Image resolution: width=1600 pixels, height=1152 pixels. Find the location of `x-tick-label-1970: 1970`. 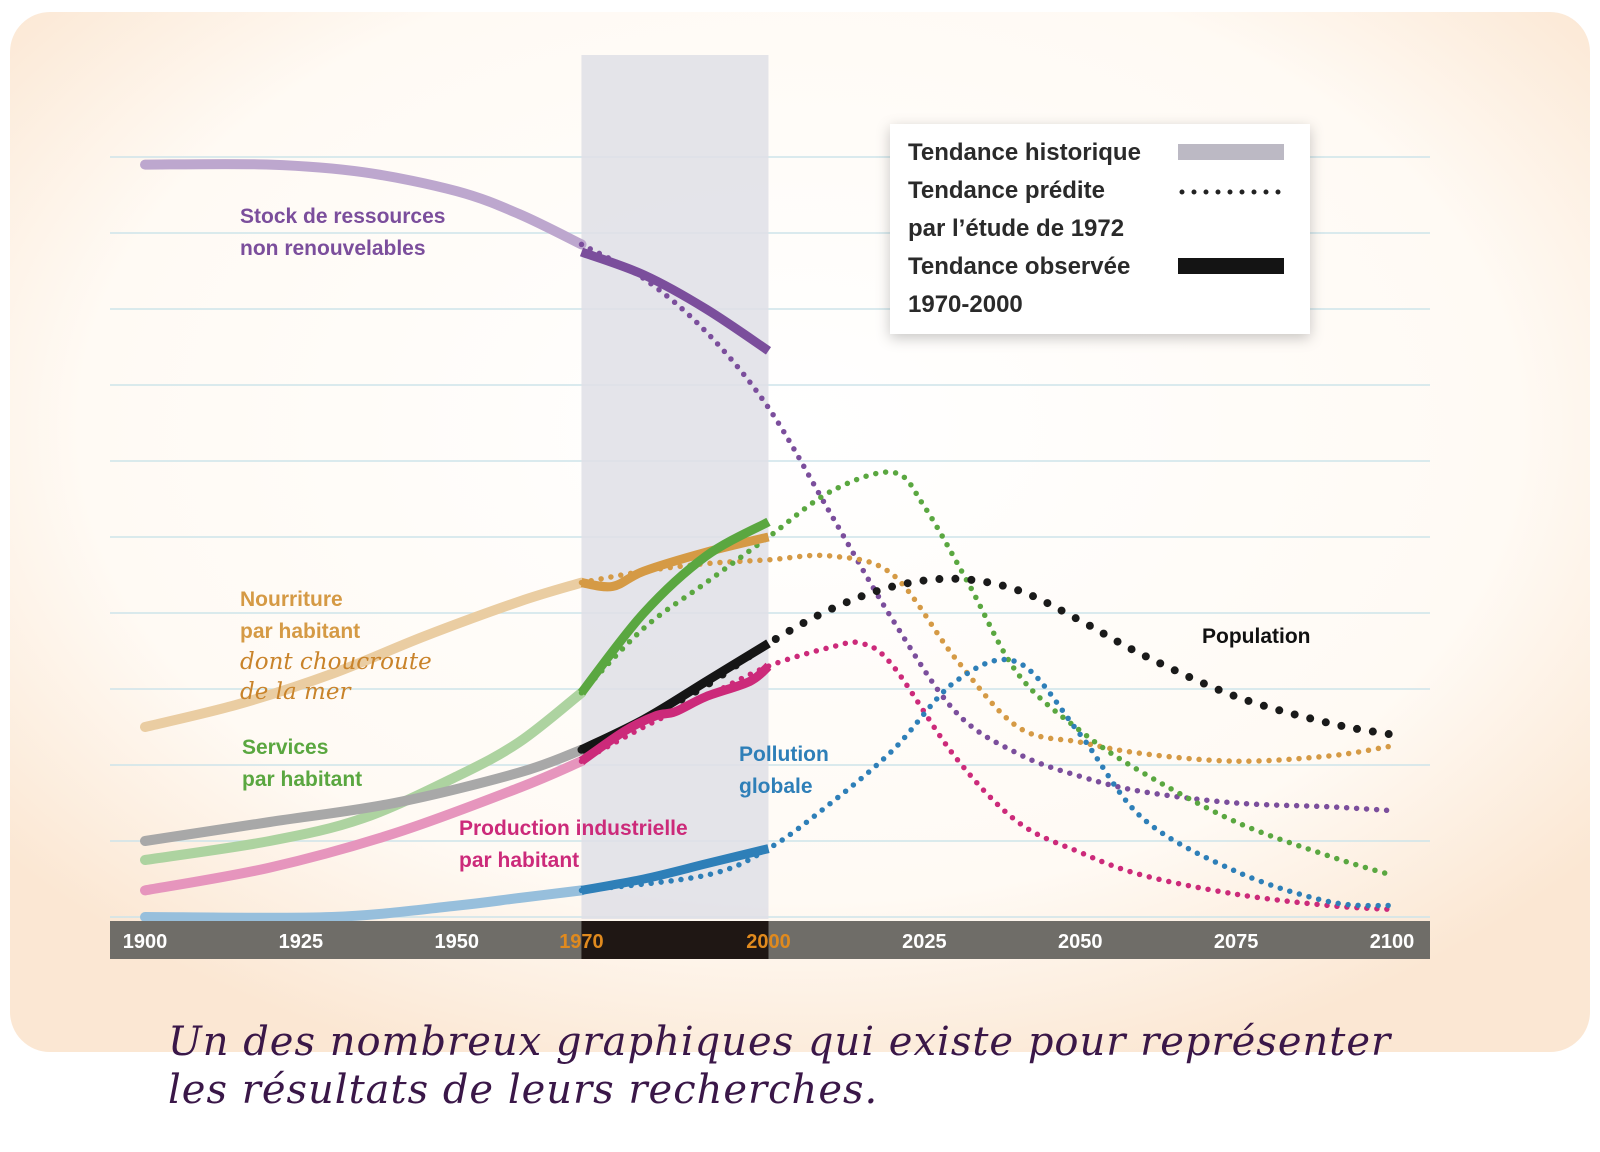

x-tick-label-1970: 1970 is located at coordinates (581, 942).